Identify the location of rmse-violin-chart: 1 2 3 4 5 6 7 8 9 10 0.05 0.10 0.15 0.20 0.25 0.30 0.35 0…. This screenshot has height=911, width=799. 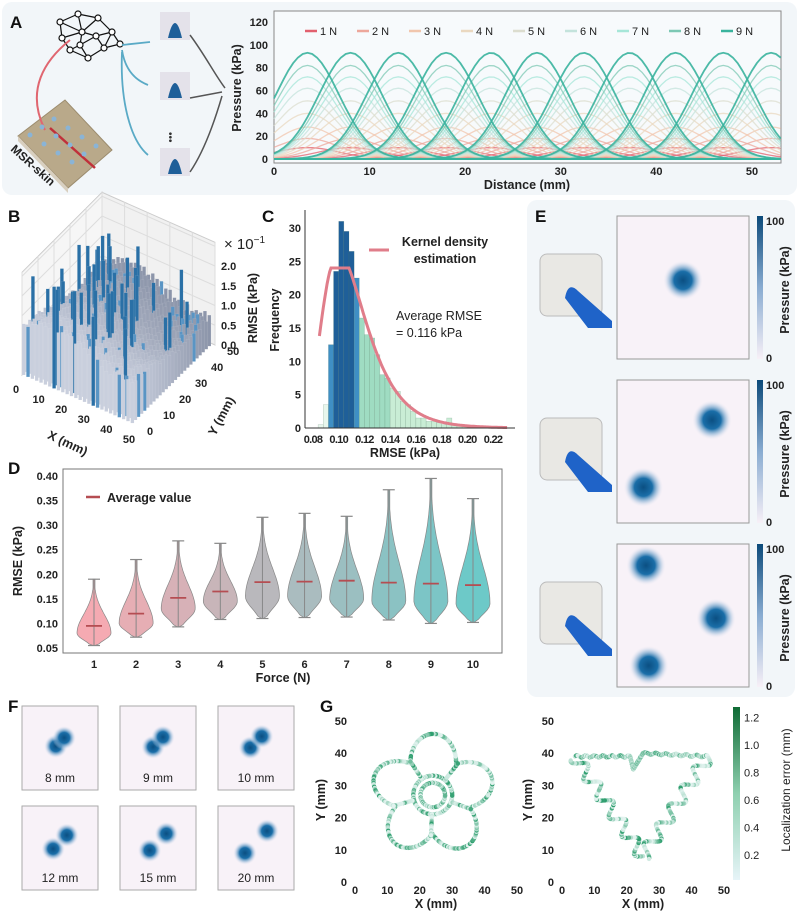
(257, 576).